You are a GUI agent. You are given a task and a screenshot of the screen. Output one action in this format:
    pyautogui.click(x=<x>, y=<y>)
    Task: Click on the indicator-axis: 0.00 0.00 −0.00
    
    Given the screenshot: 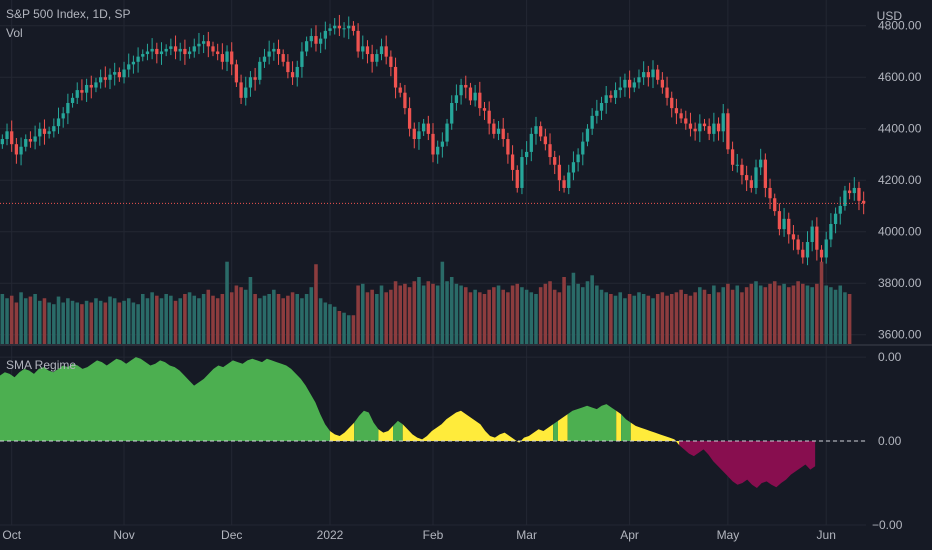 What is the action you would take?
    pyautogui.click(x=887, y=441)
    